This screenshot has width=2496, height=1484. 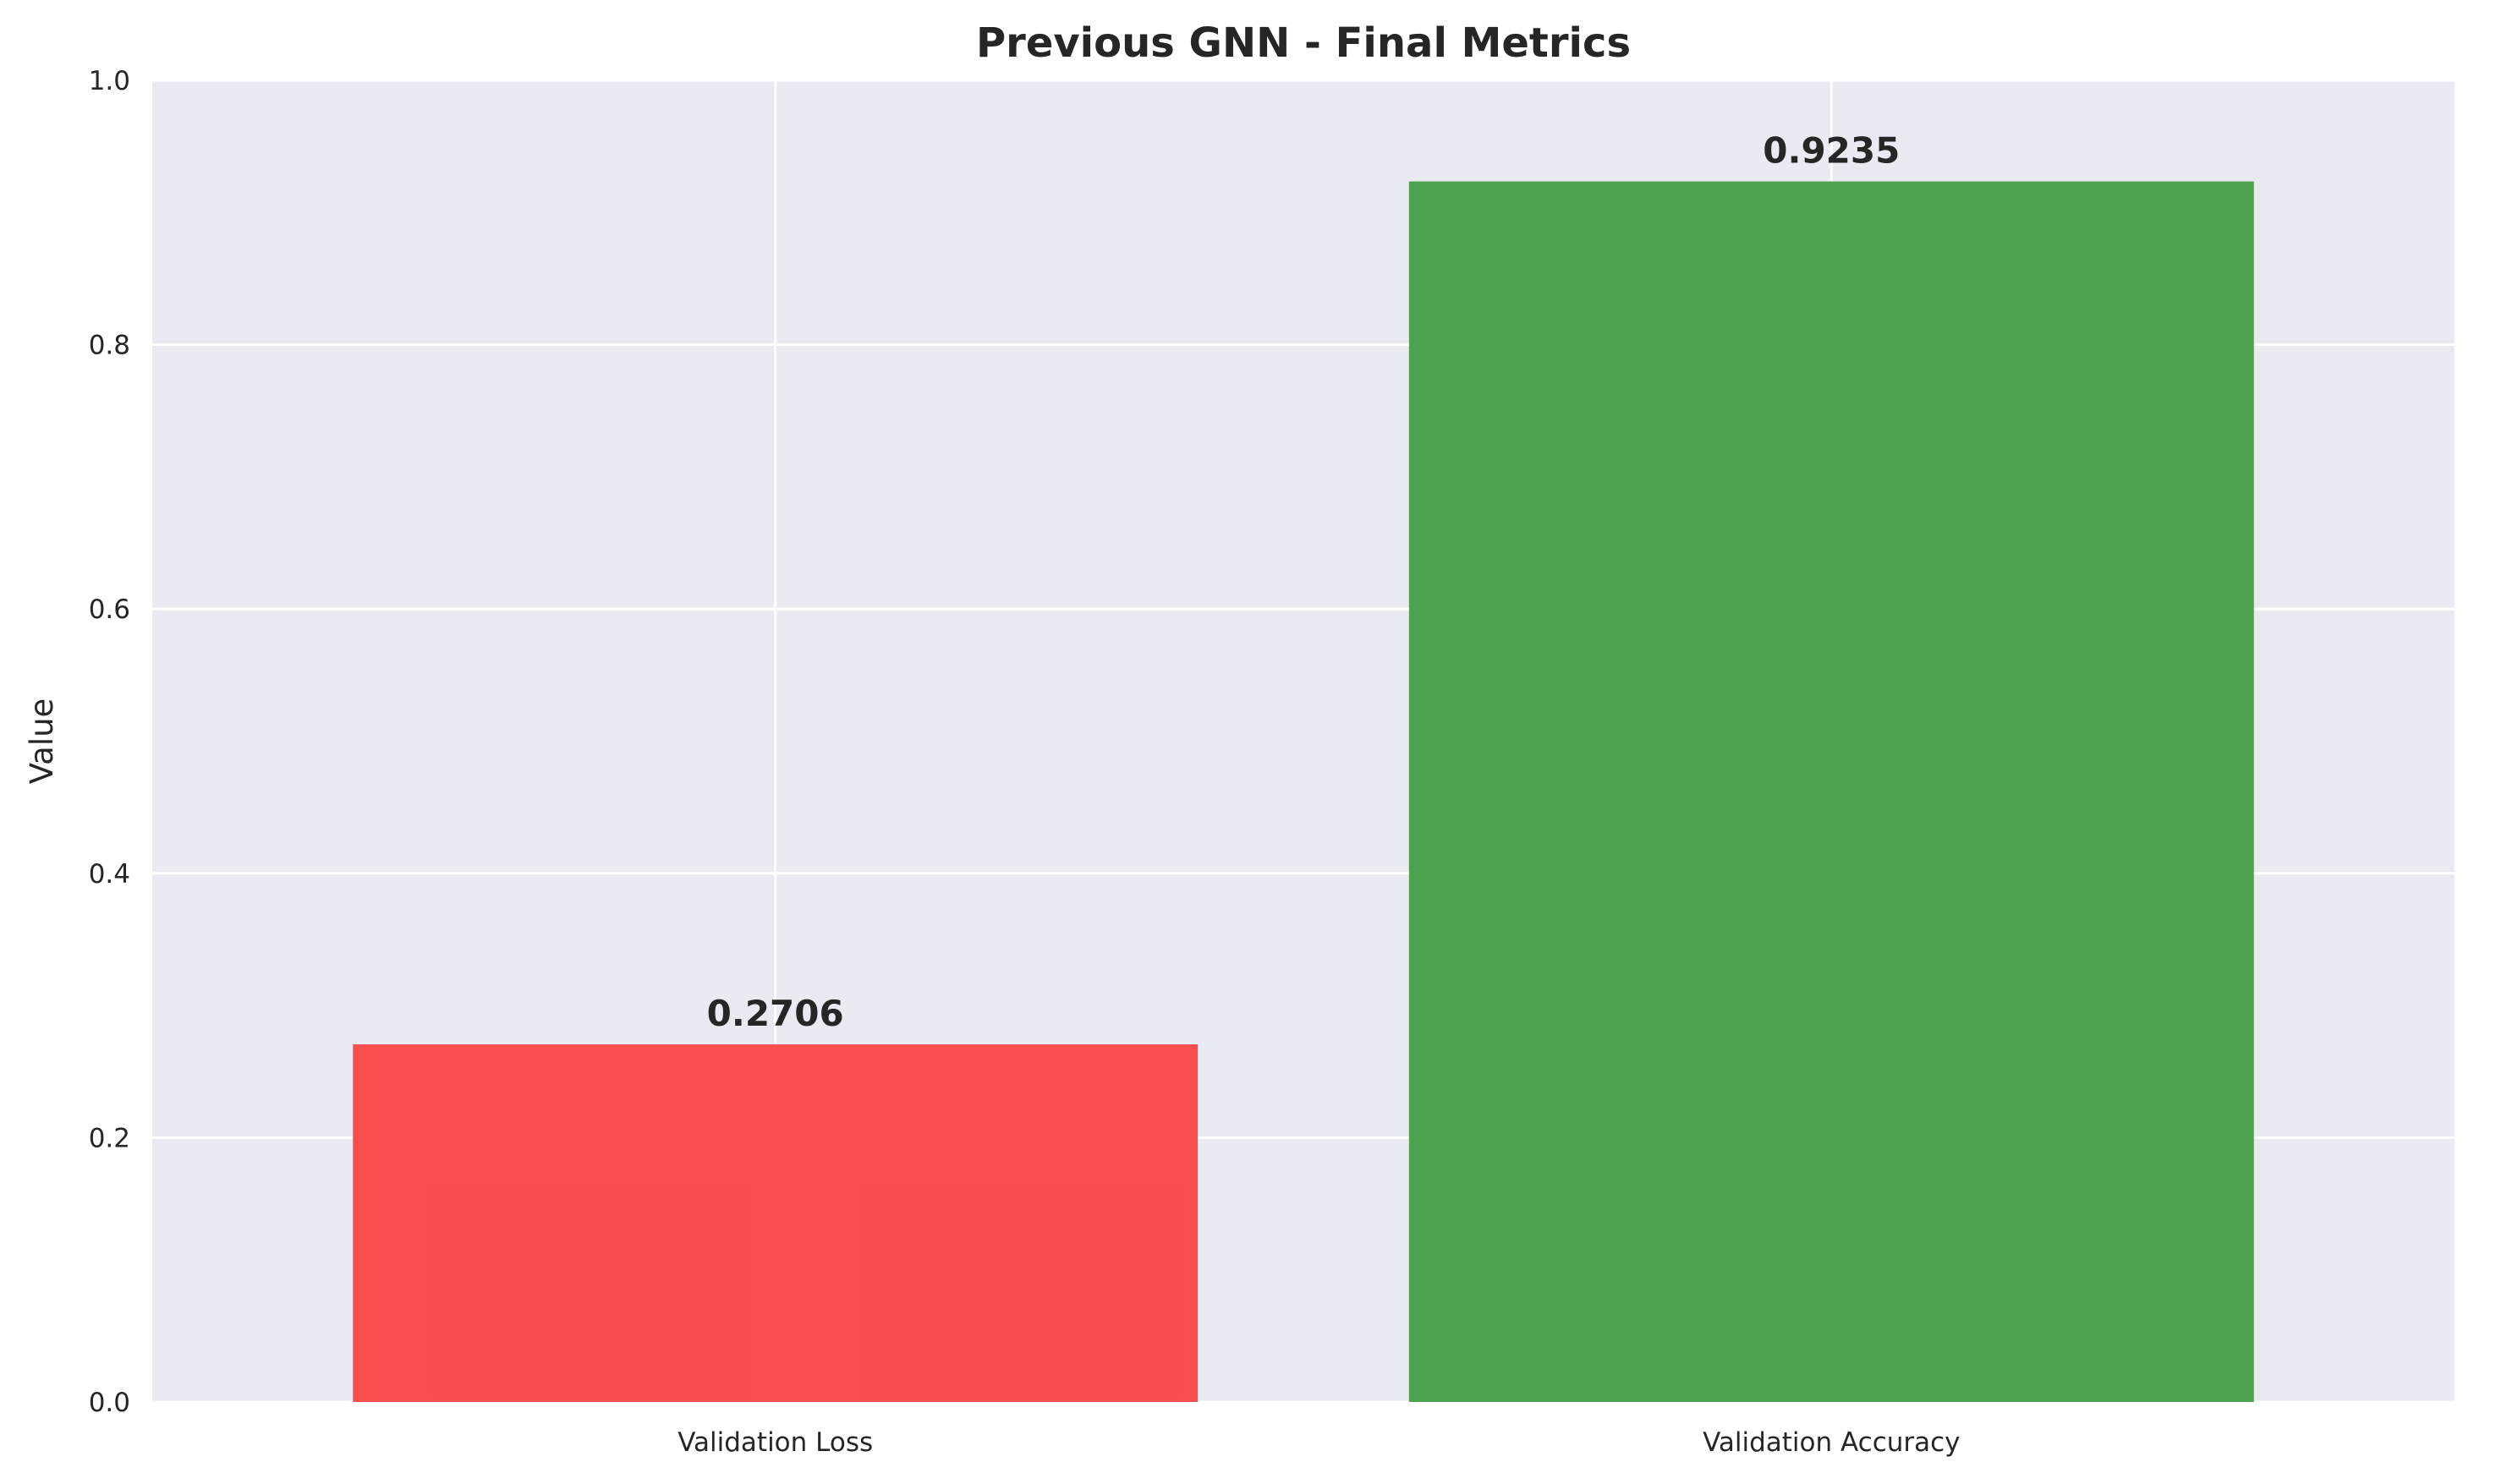 I want to click on y-tick-label: 0.6, so click(x=109, y=609).